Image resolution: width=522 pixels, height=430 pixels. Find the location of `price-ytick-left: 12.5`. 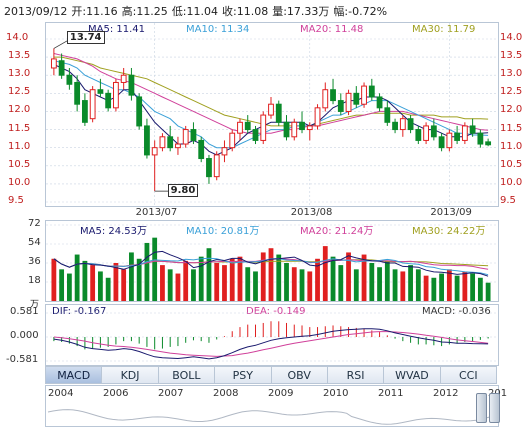

price-ytick-left: 12.5 is located at coordinates (19, 92).